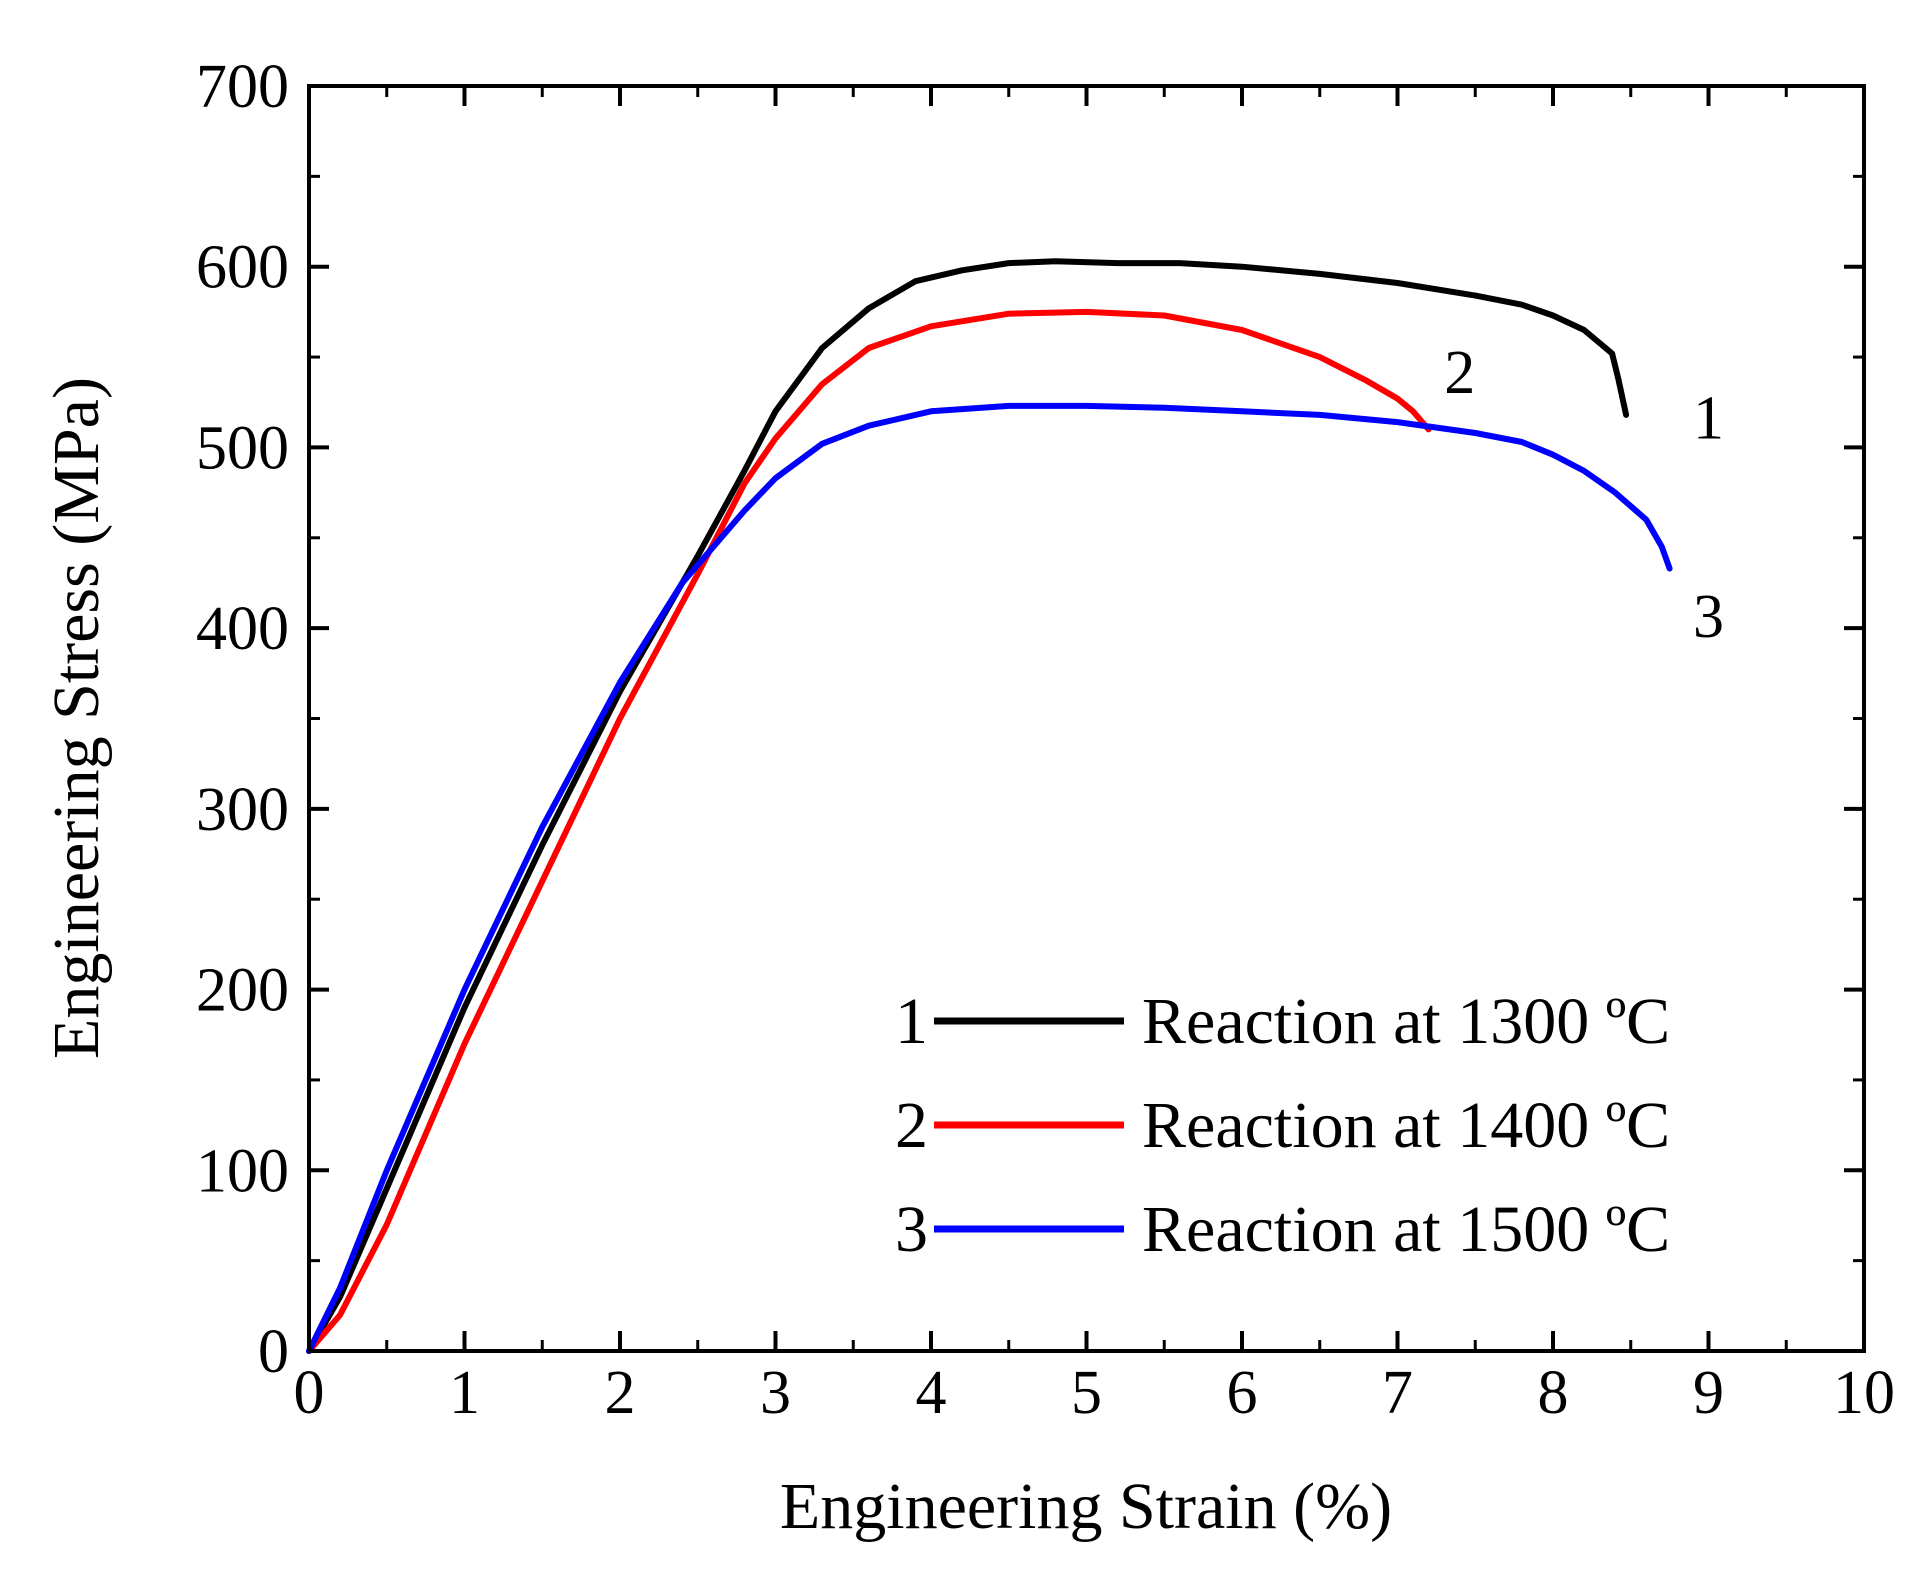 Image resolution: width=1928 pixels, height=1570 pixels. Describe the element at coordinates (242, 87) in the screenshot. I see `y-tick-label: 700` at that location.